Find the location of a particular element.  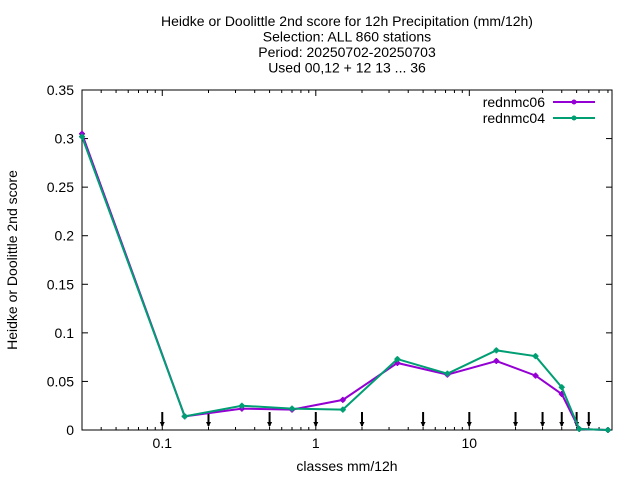

x-tick-label: 1 is located at coordinates (316, 443).